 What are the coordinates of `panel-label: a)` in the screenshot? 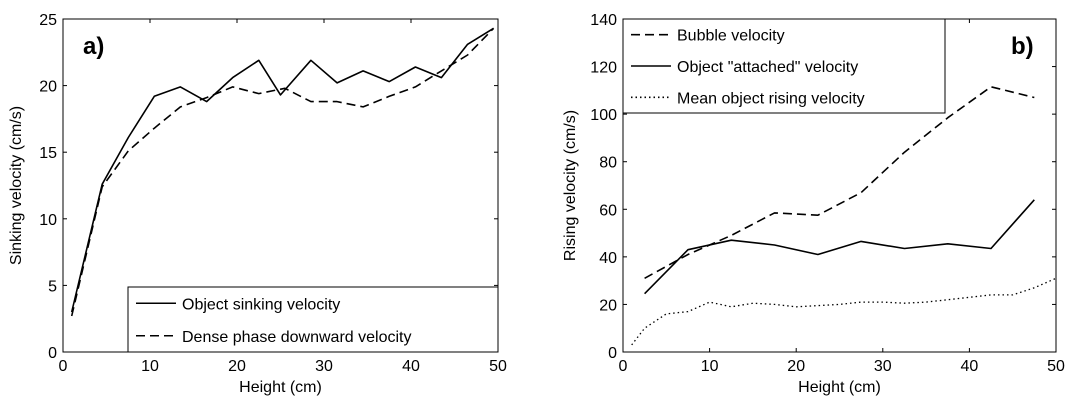 It's located at (93, 46).